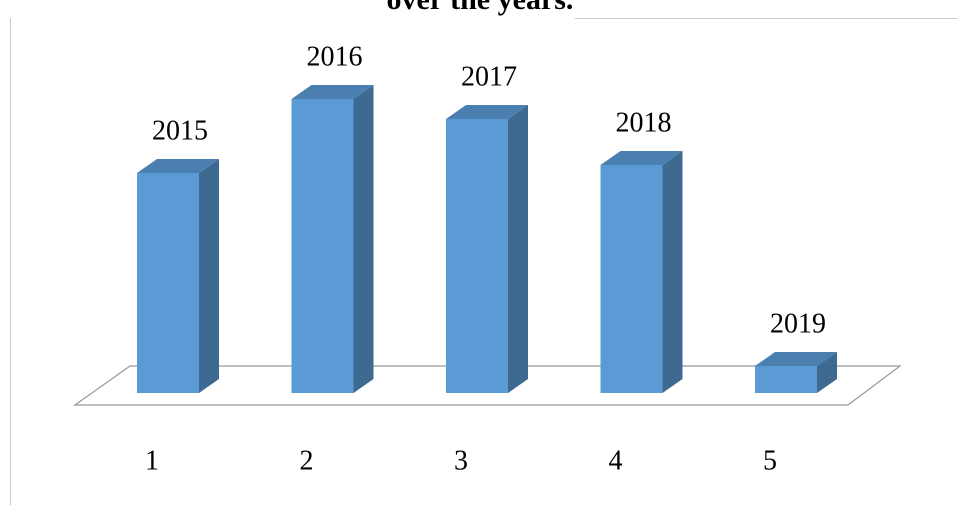  I want to click on x-tick-label: 4, so click(616, 460).